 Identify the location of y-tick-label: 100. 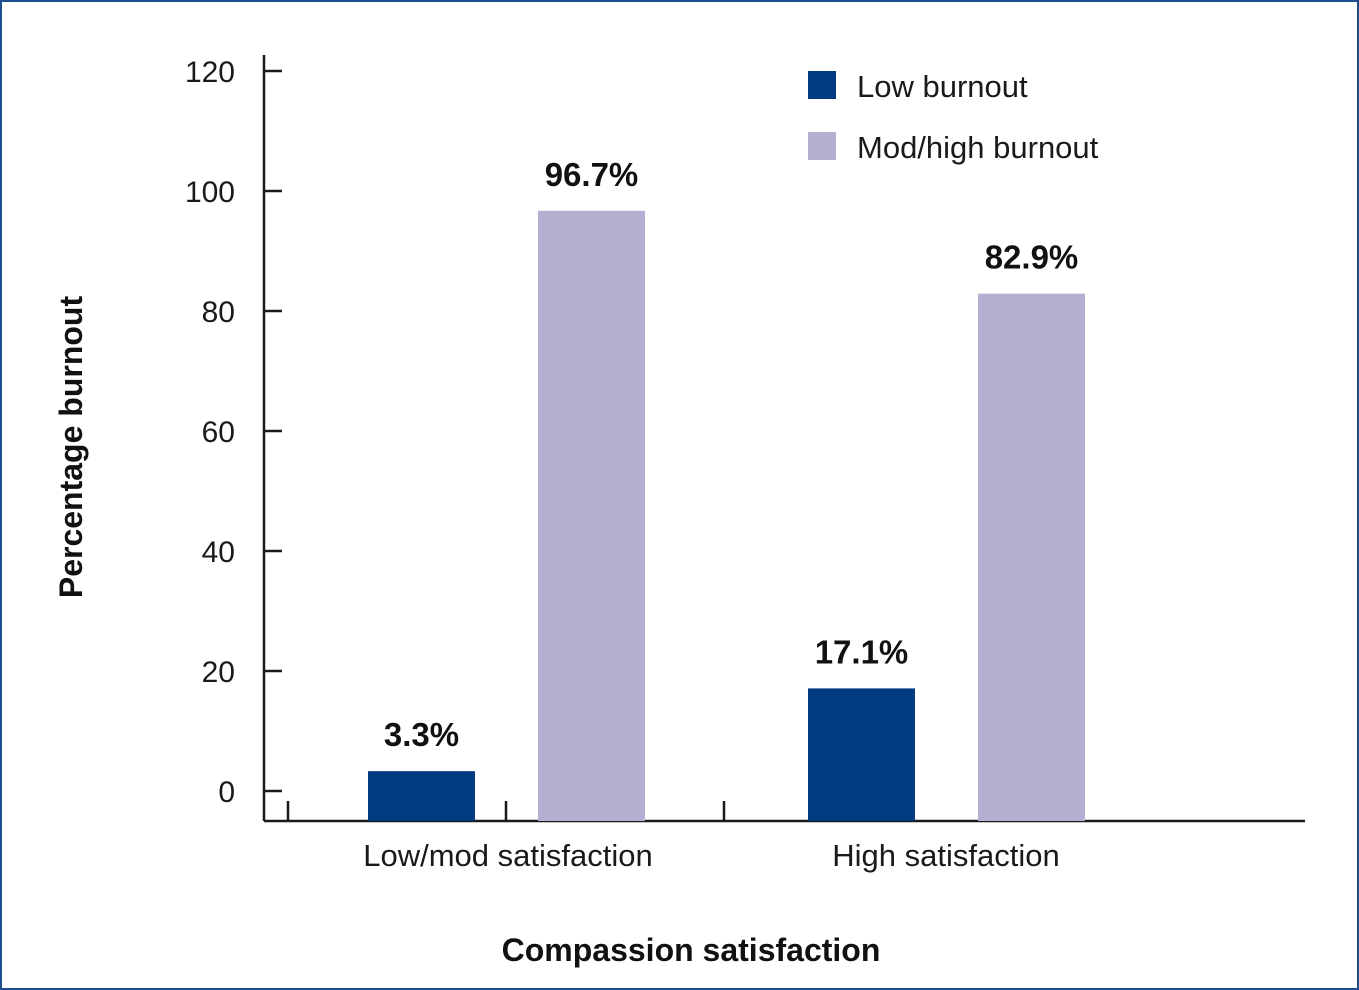
(210, 192).